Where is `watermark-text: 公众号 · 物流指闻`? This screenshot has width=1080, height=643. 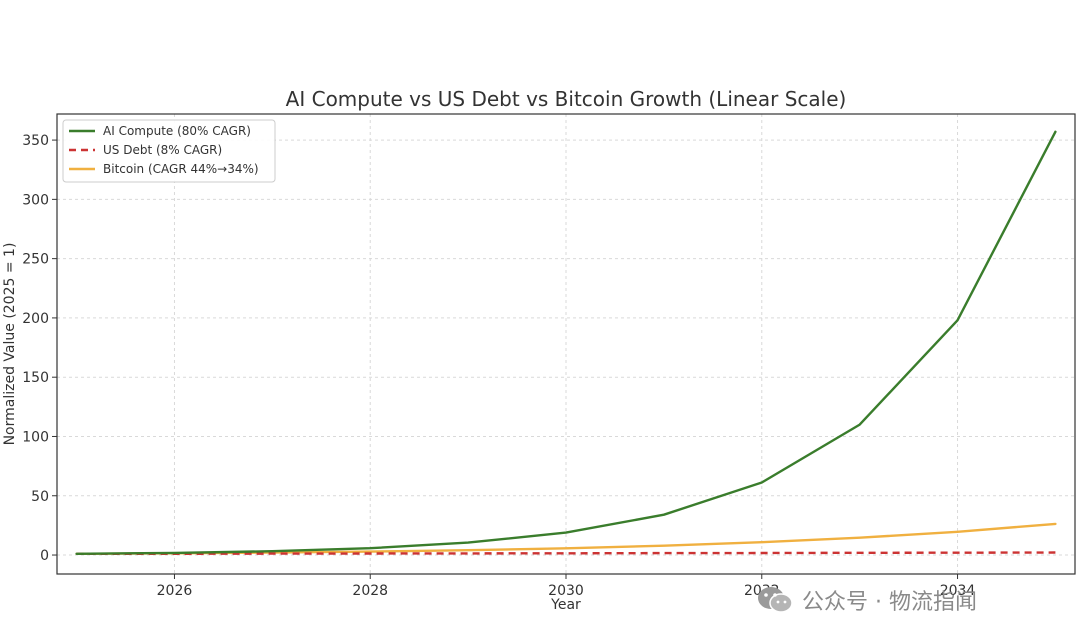
watermark-text: 公众号 · 物流指闻 is located at coordinates (889, 602).